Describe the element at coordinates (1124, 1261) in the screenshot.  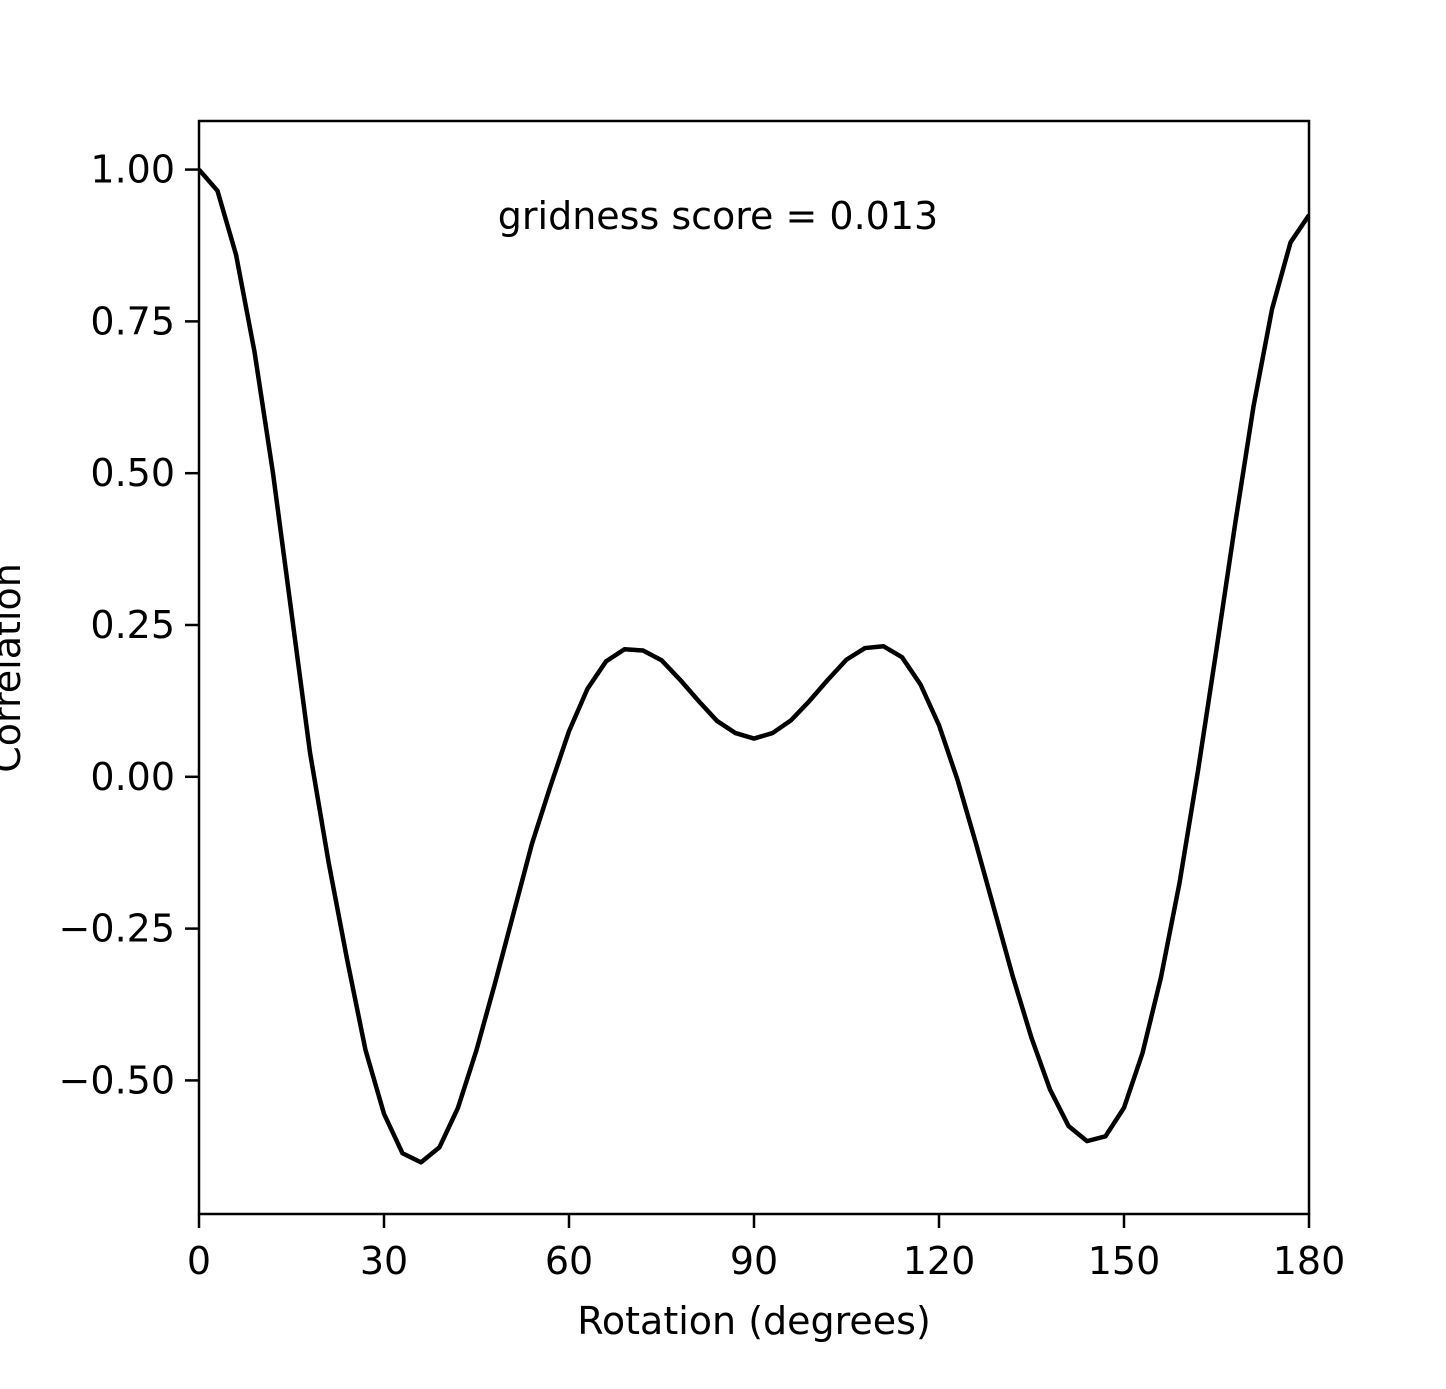
I see `x-tick-label: 150` at that location.